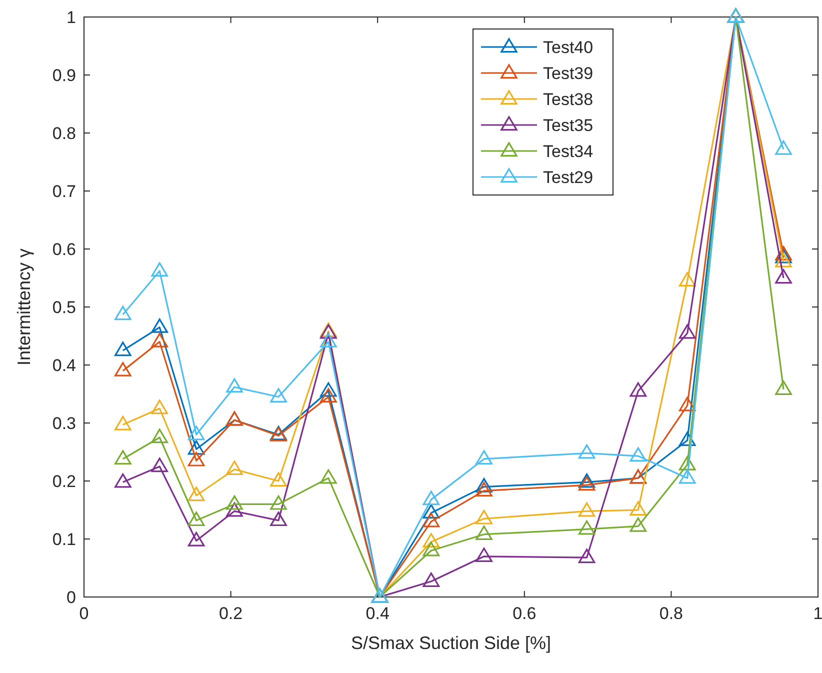  What do you see at coordinates (64, 481) in the screenshot?
I see `y-tick-label: 0.2` at bounding box center [64, 481].